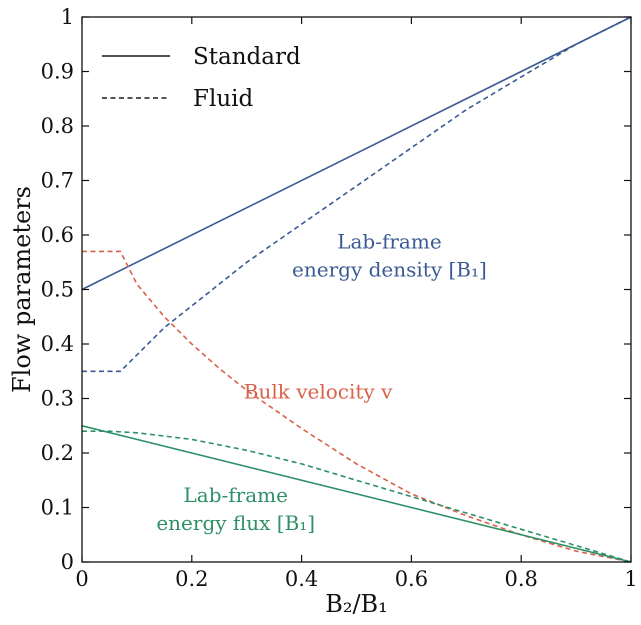 This screenshot has height=625, width=641. What do you see at coordinates (57, 290) in the screenshot?
I see `y-tick-label: 0.5` at bounding box center [57, 290].